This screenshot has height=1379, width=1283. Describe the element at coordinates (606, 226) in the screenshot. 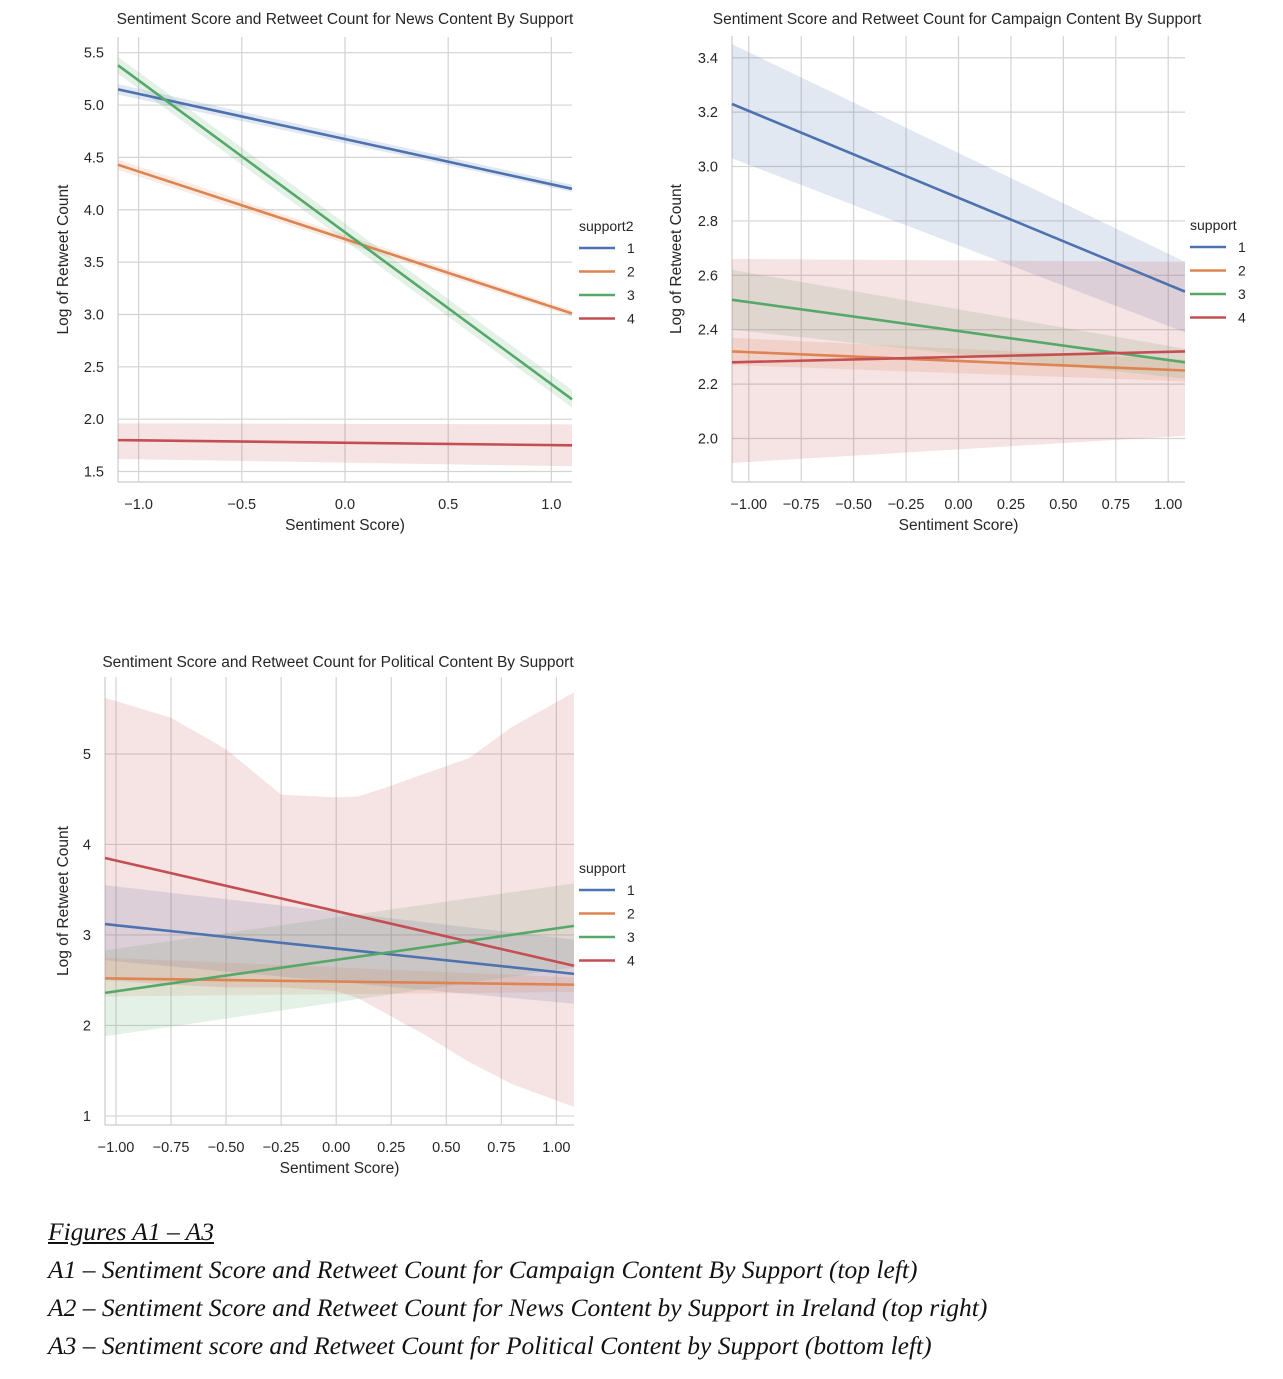

I see `legend-title: support2` at that location.